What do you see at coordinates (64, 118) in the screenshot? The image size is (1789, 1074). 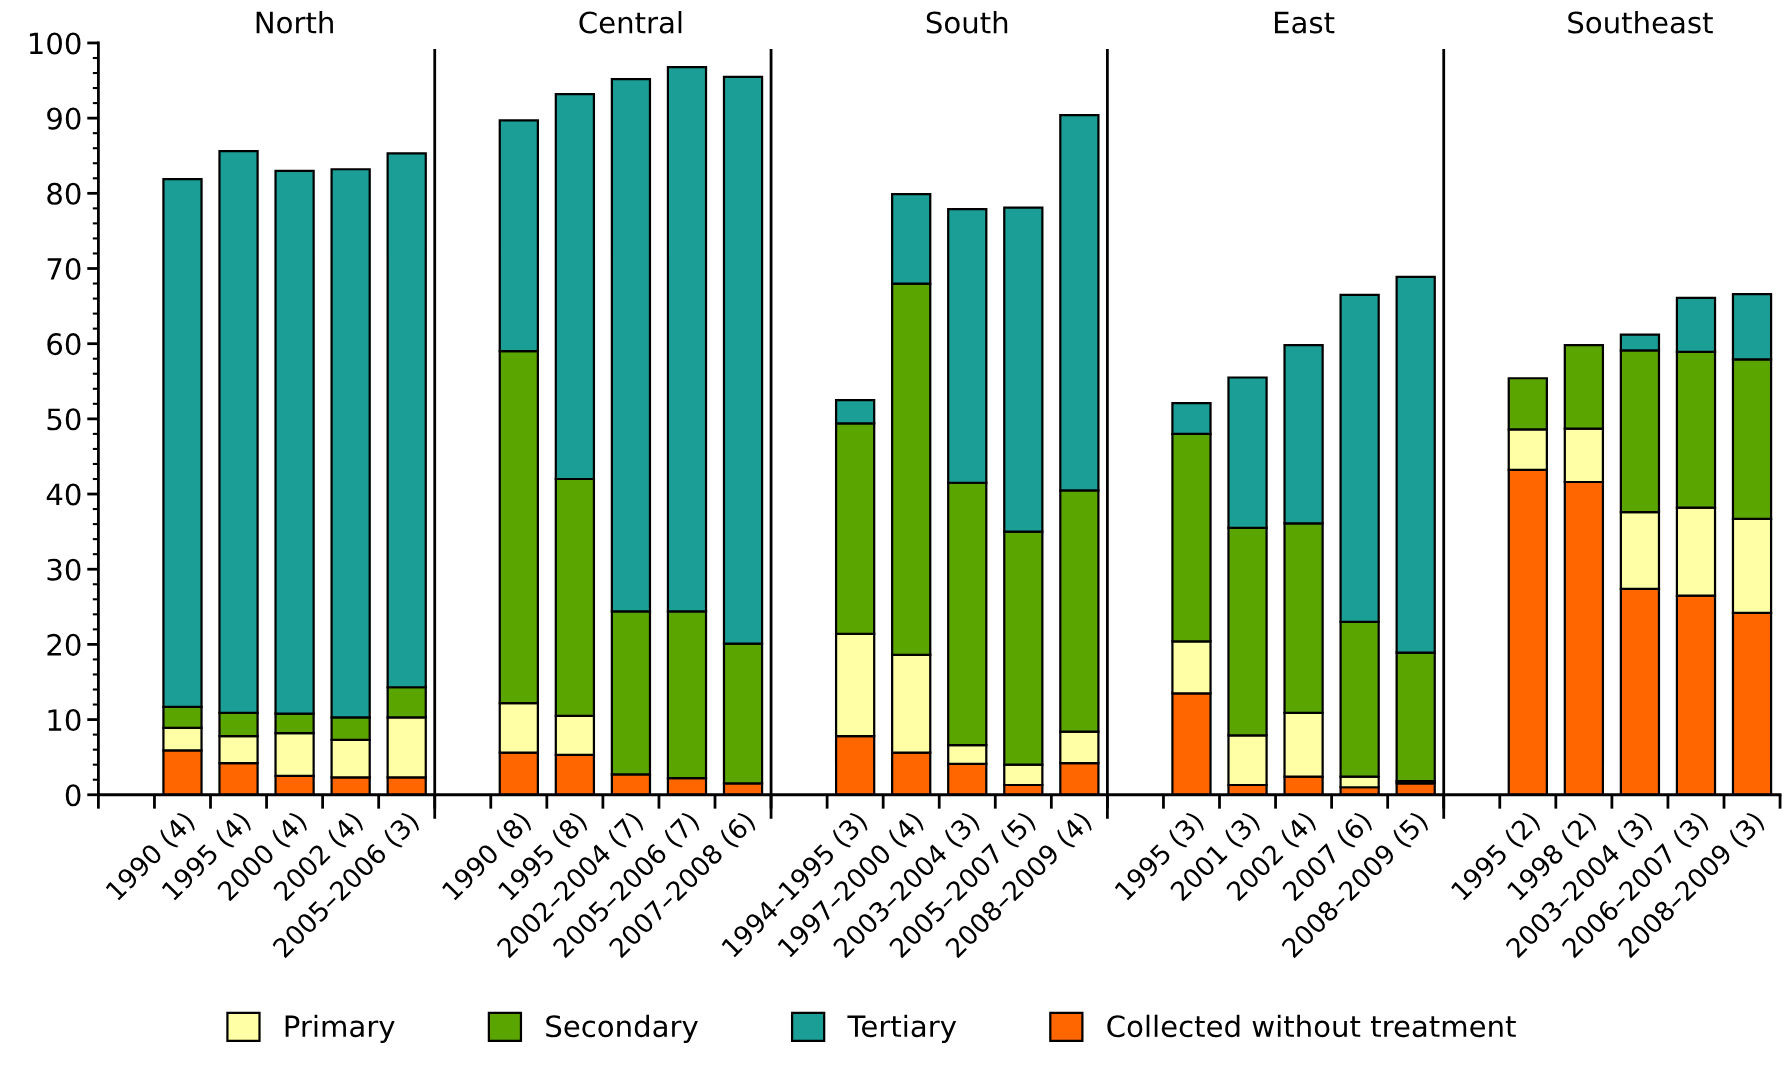 I see `y-tick-label: 90` at bounding box center [64, 118].